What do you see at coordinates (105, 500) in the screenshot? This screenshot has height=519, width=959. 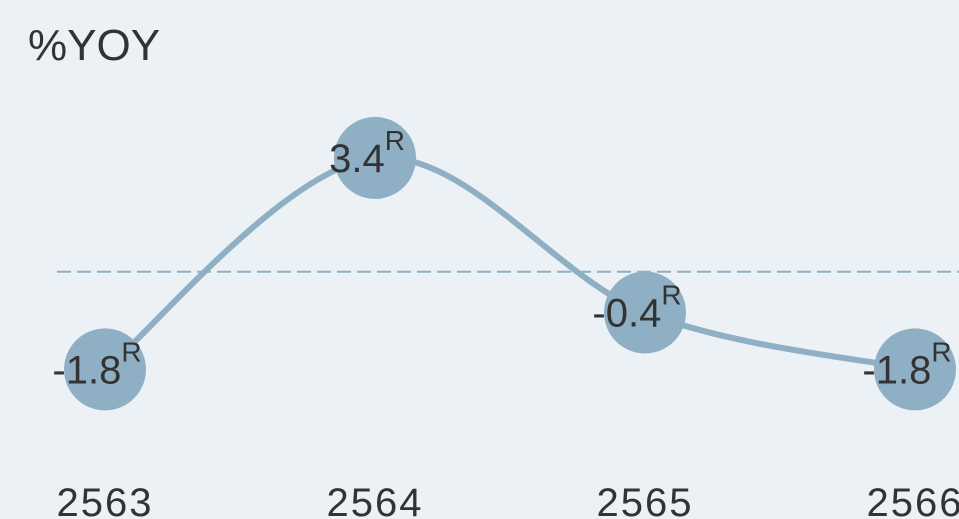 I see `x-tick-label: 2563` at bounding box center [105, 500].